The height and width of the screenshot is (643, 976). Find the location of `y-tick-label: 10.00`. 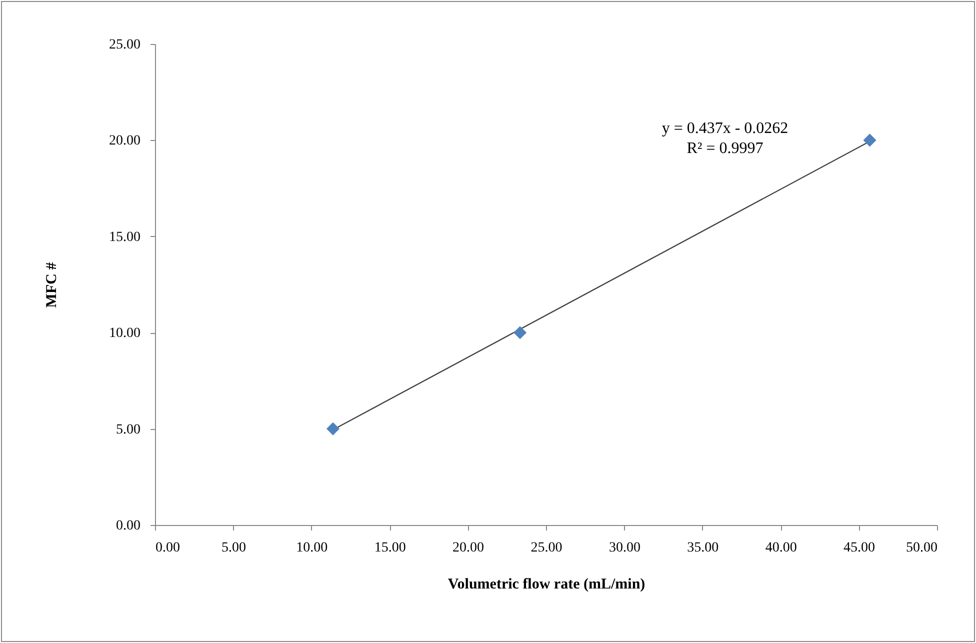

y-tick-label: 10.00 is located at coordinates (124, 334).